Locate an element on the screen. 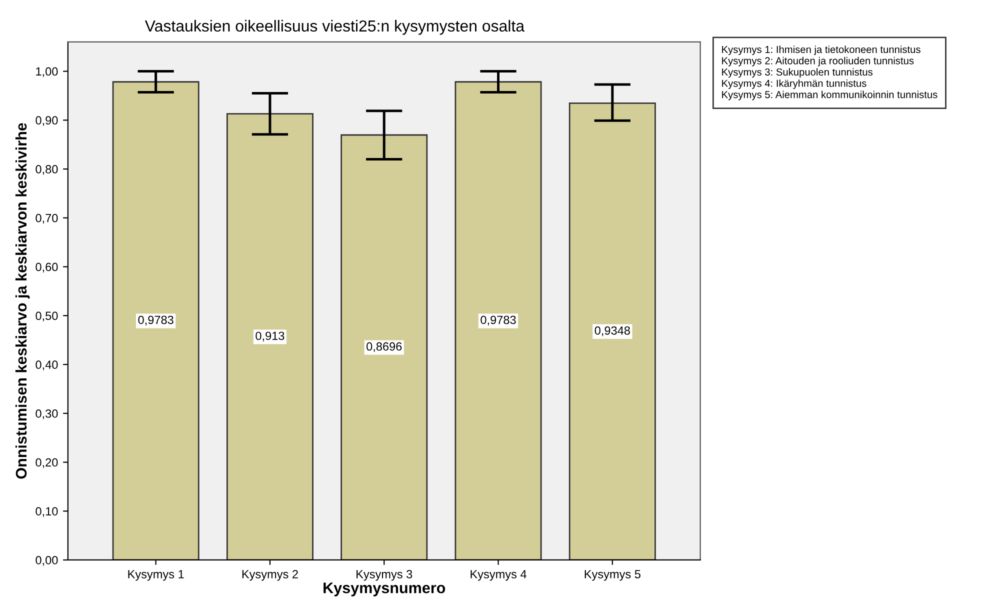 The height and width of the screenshot is (608, 999). y-tick-label: 0,30 is located at coordinates (47, 414).